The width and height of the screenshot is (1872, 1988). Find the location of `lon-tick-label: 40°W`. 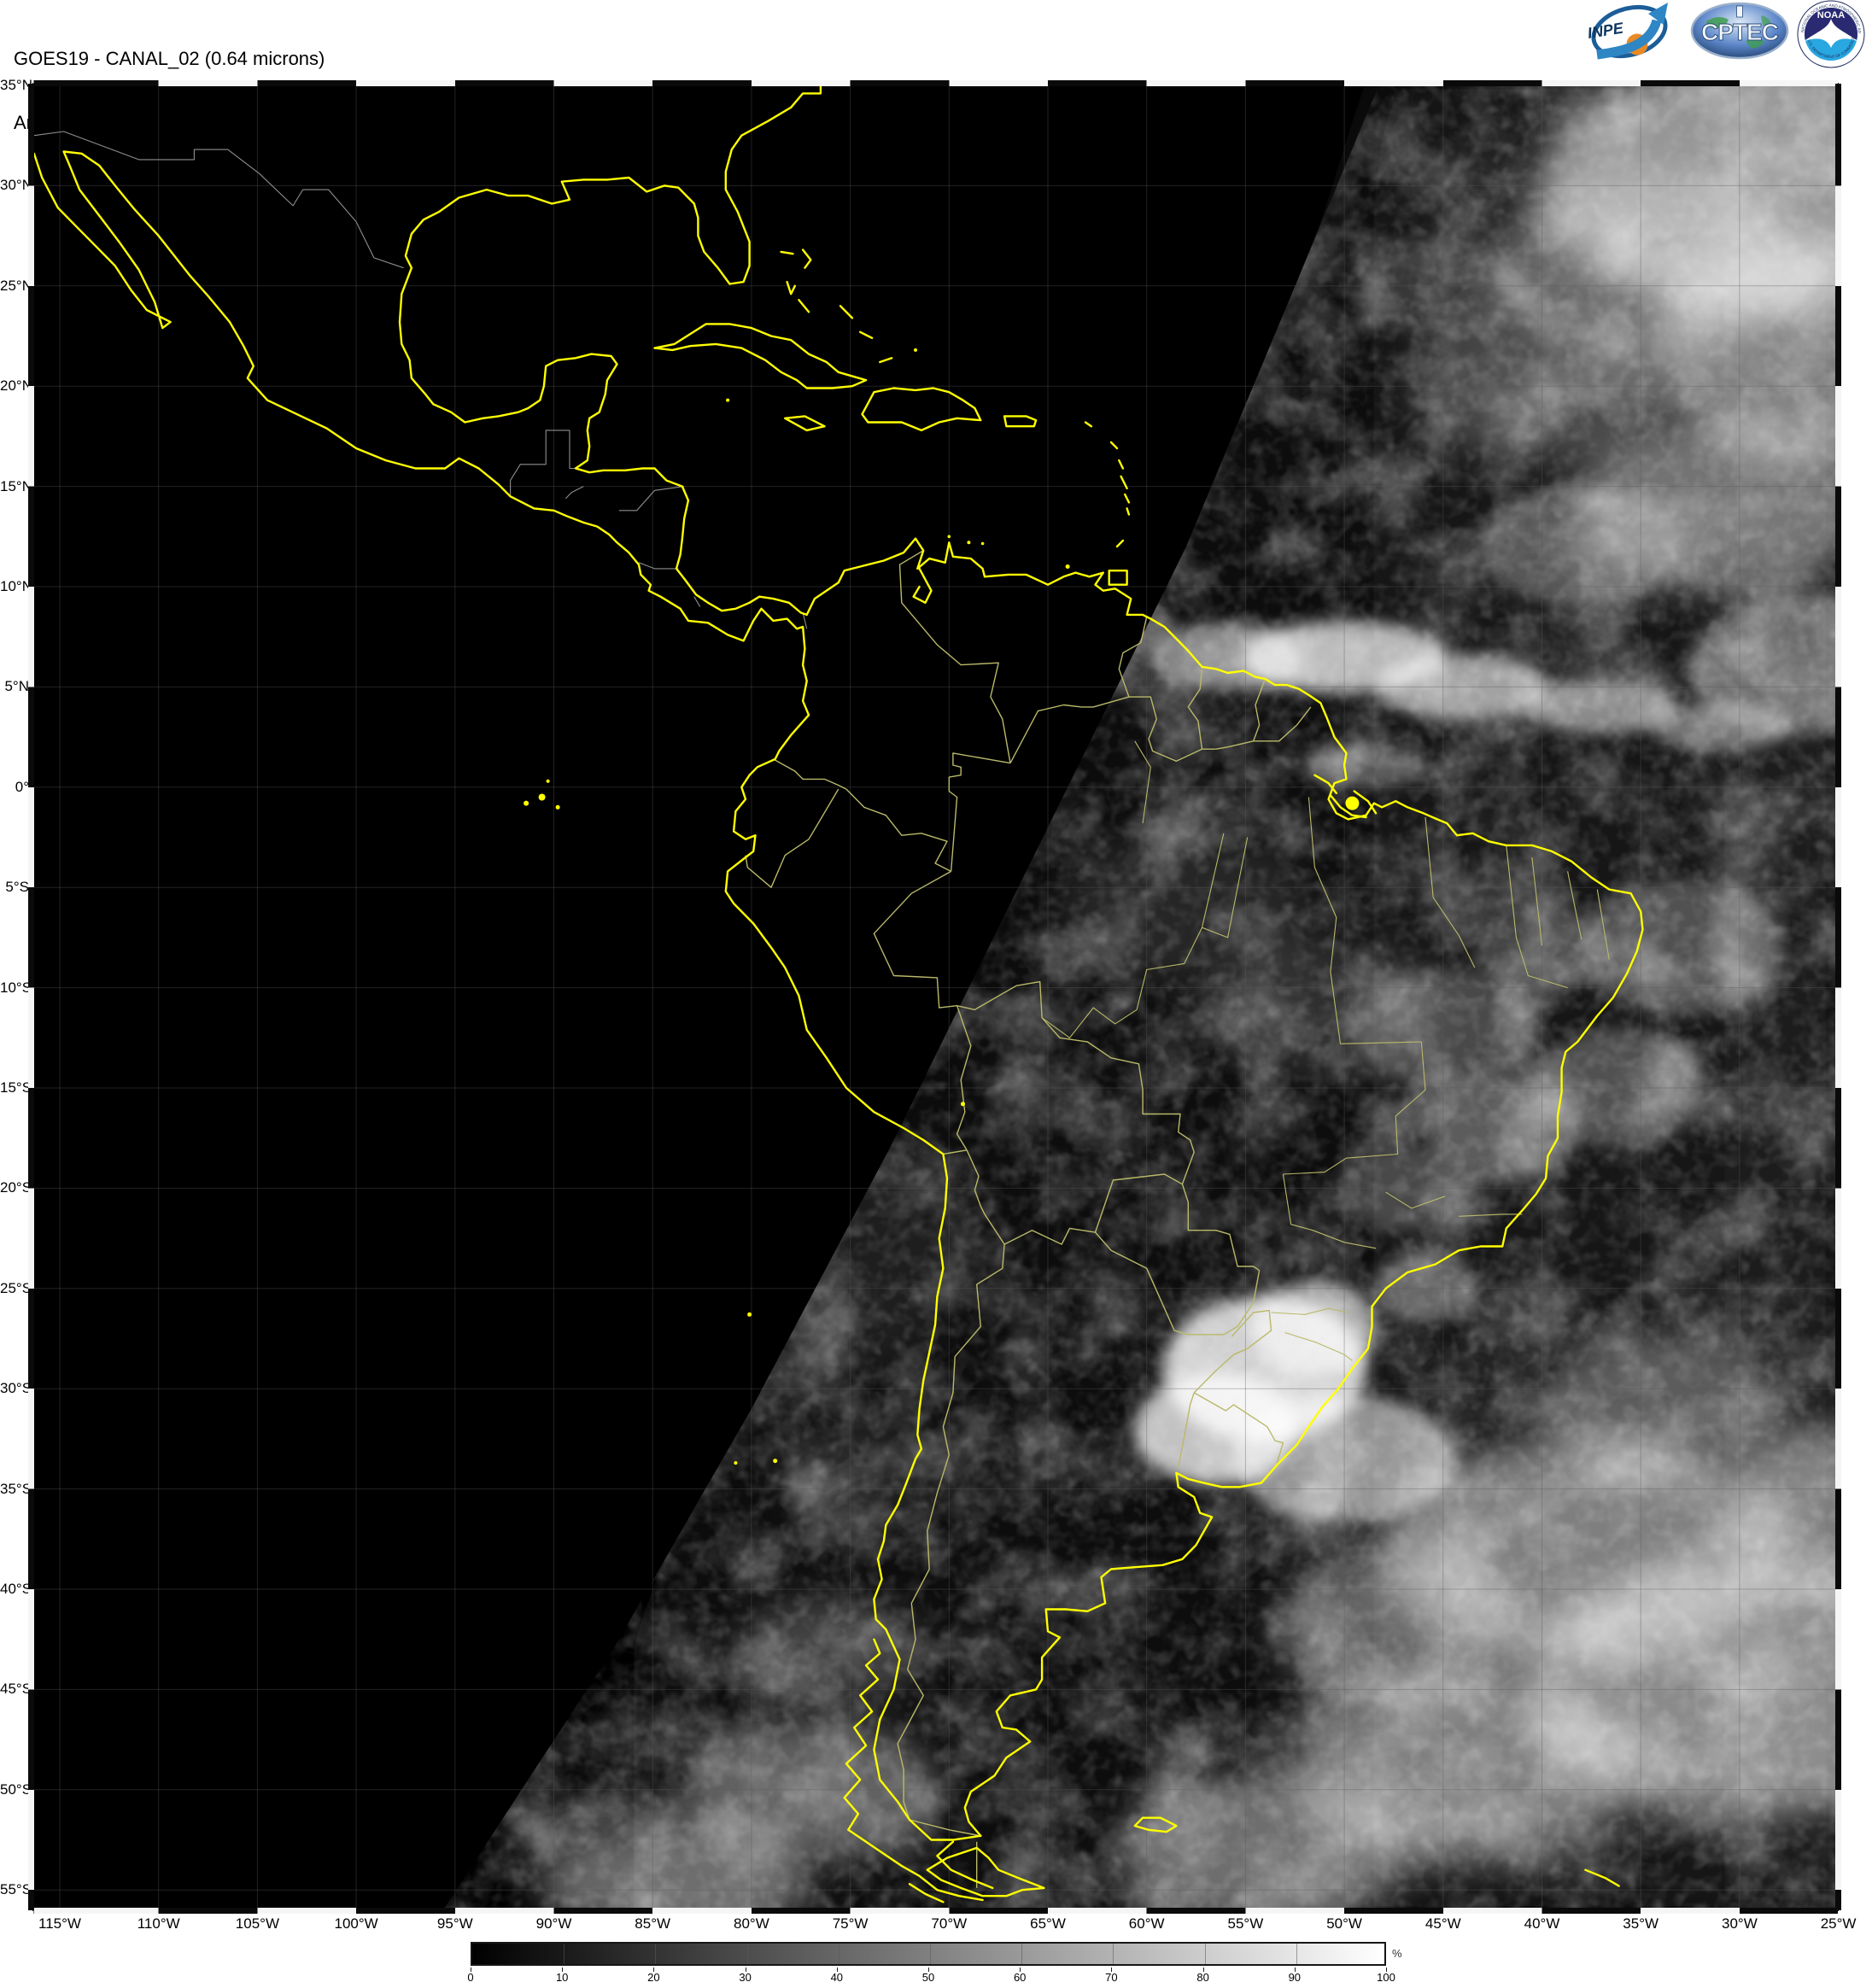

lon-tick-label: 40°W is located at coordinates (1542, 1923).